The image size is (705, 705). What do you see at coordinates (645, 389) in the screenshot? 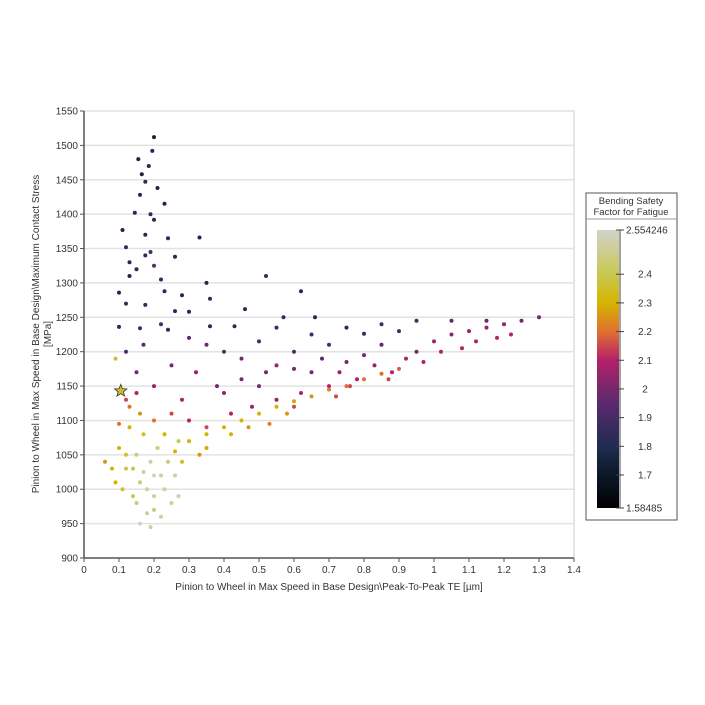
I see `colorbar-tick-label: 2` at bounding box center [645, 389].